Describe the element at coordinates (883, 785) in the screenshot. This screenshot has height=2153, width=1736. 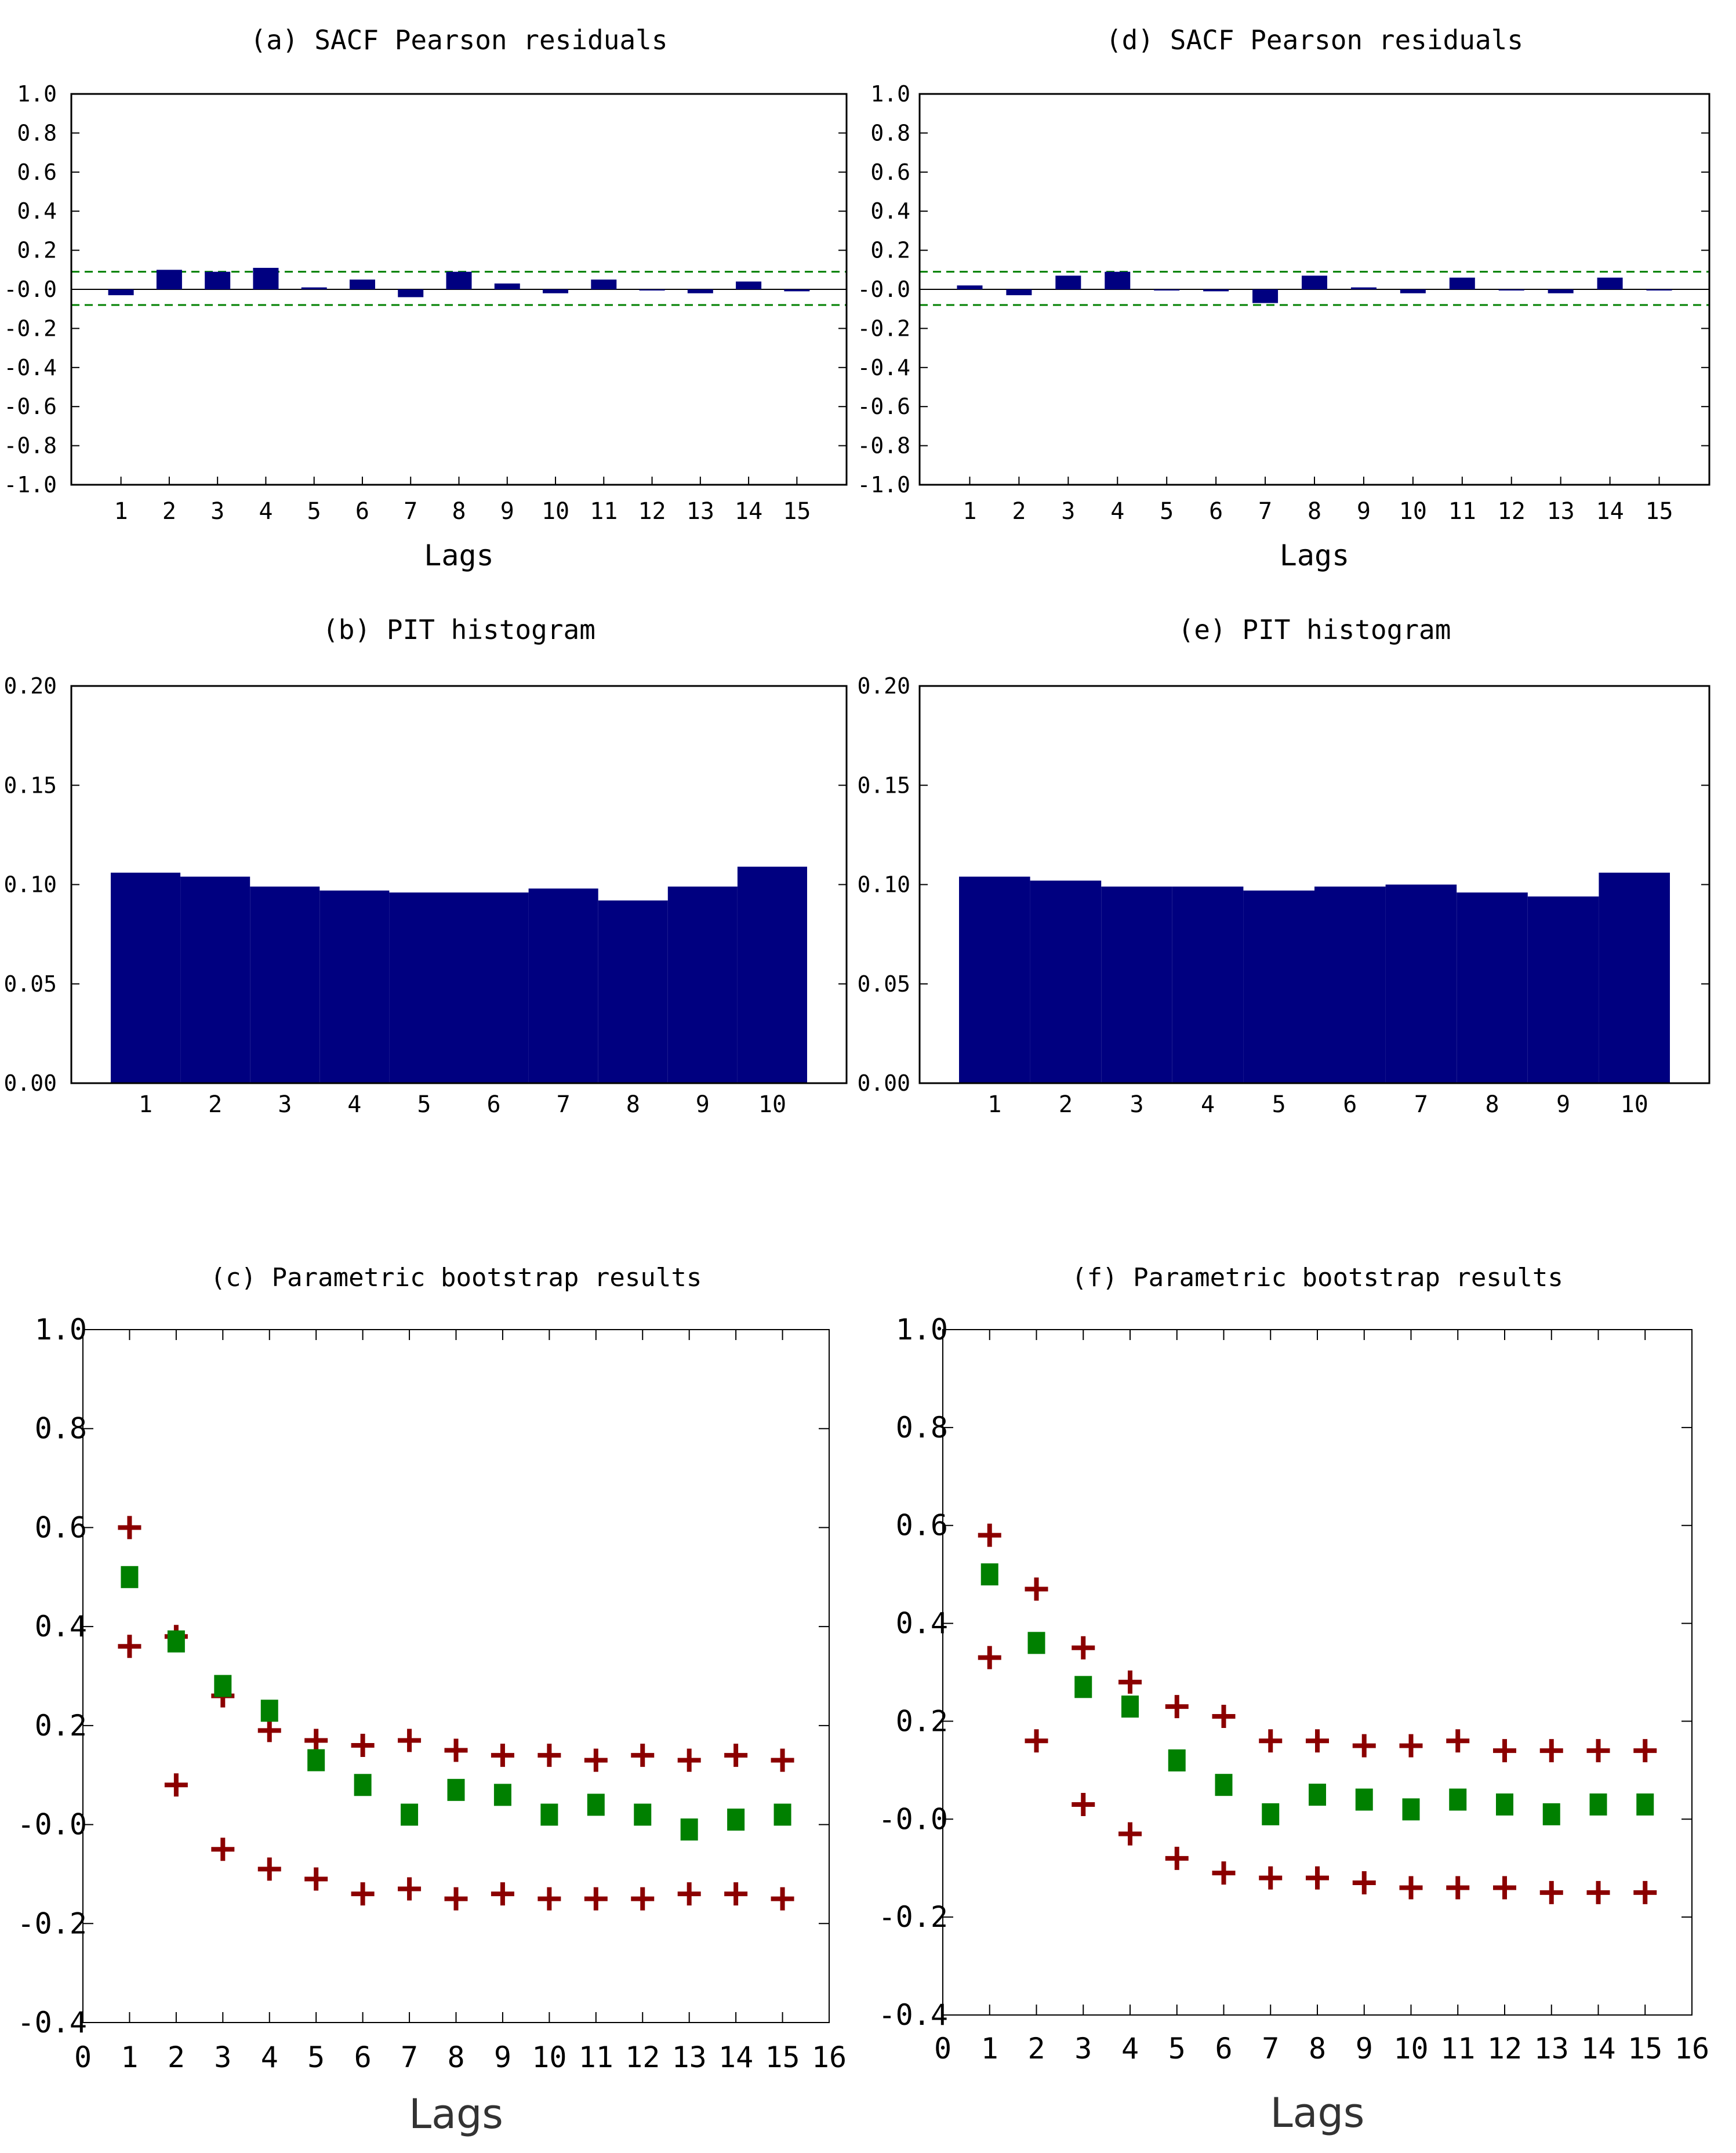
I see `y-tick-label: 0.15` at that location.